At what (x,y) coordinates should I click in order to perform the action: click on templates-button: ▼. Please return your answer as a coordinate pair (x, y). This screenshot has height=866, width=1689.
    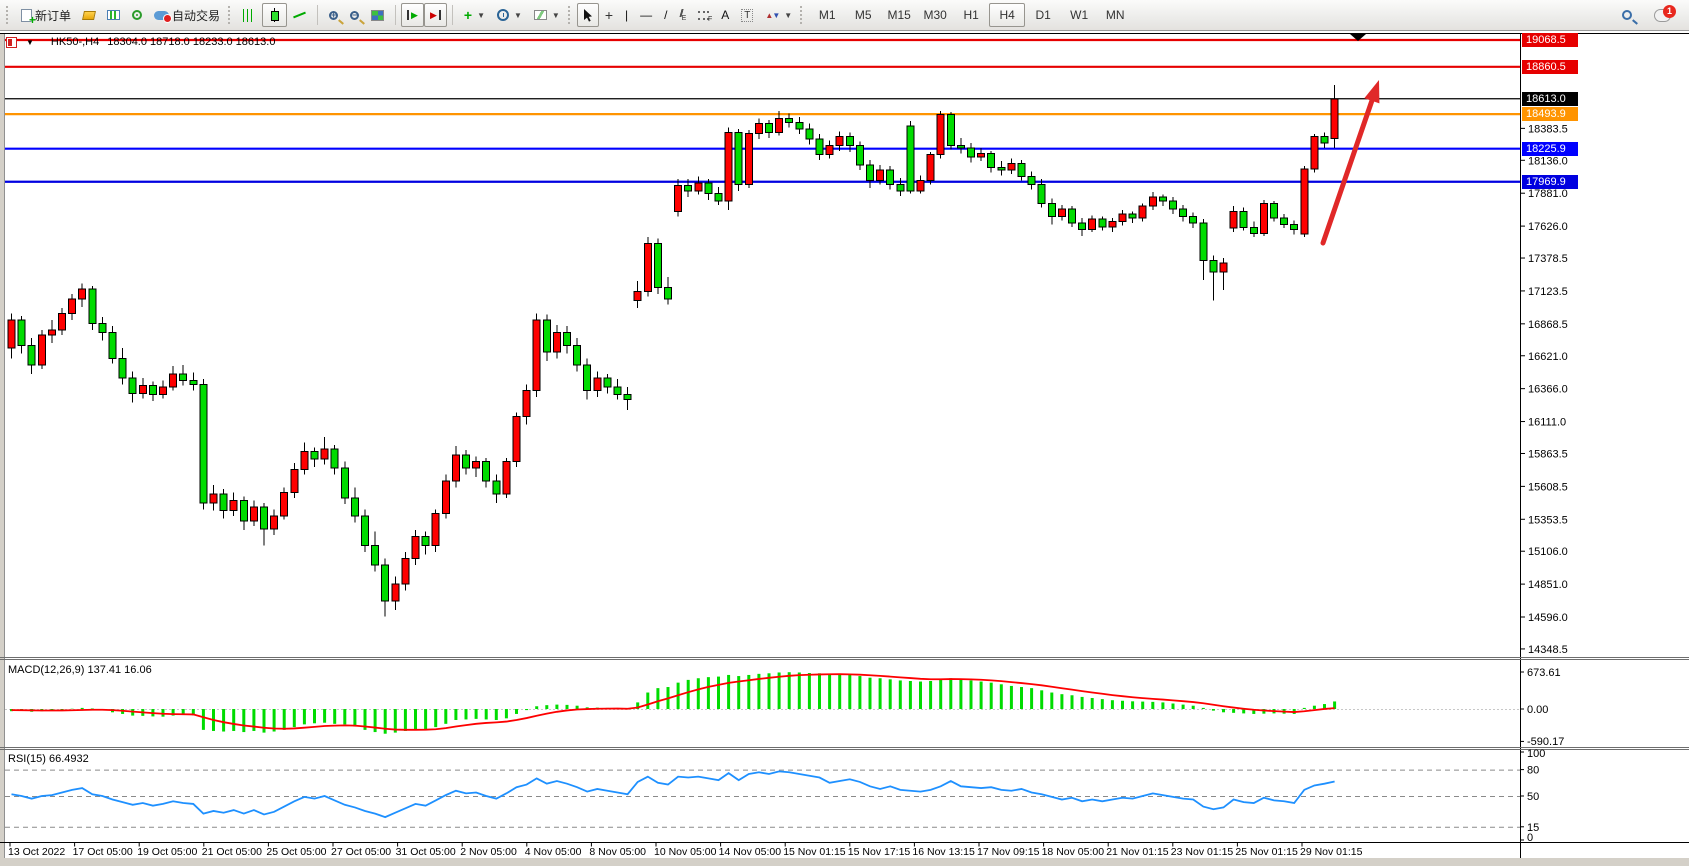
    Looking at the image, I should click on (547, 15).